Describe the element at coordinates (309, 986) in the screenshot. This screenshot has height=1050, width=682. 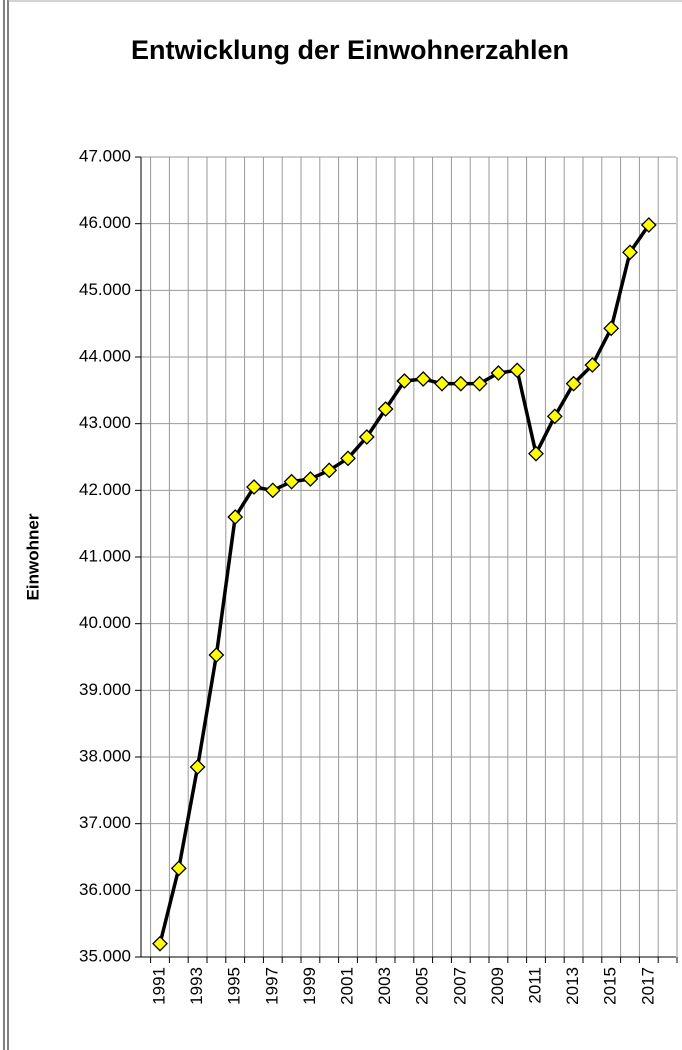
I see `x-tick-label: 1999` at that location.